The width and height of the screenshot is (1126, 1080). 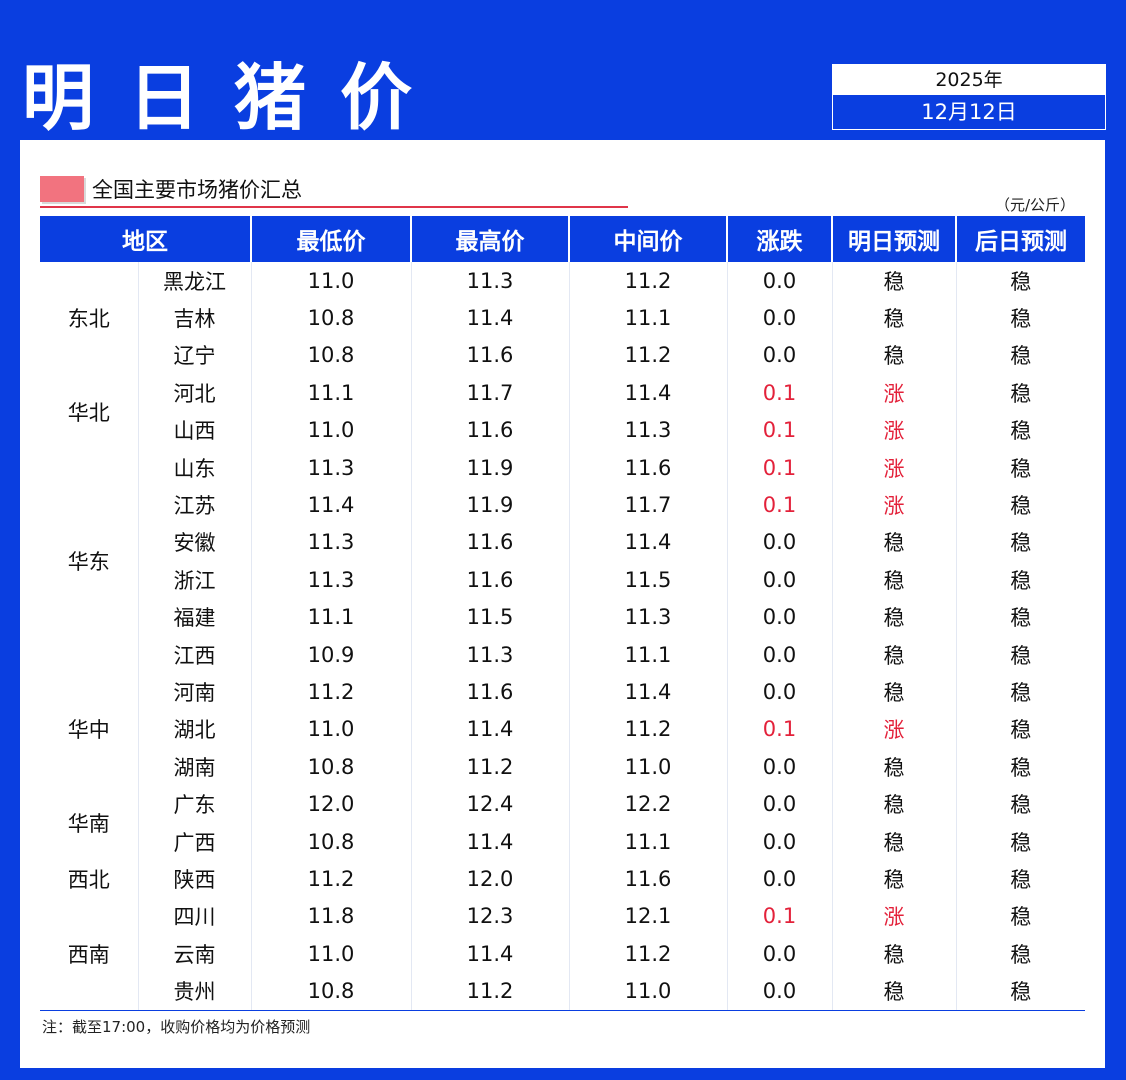 What do you see at coordinates (562, 954) in the screenshot?
I see `table-row: 云南 11.0 11.4 11.2 0.0 稳稳` at bounding box center [562, 954].